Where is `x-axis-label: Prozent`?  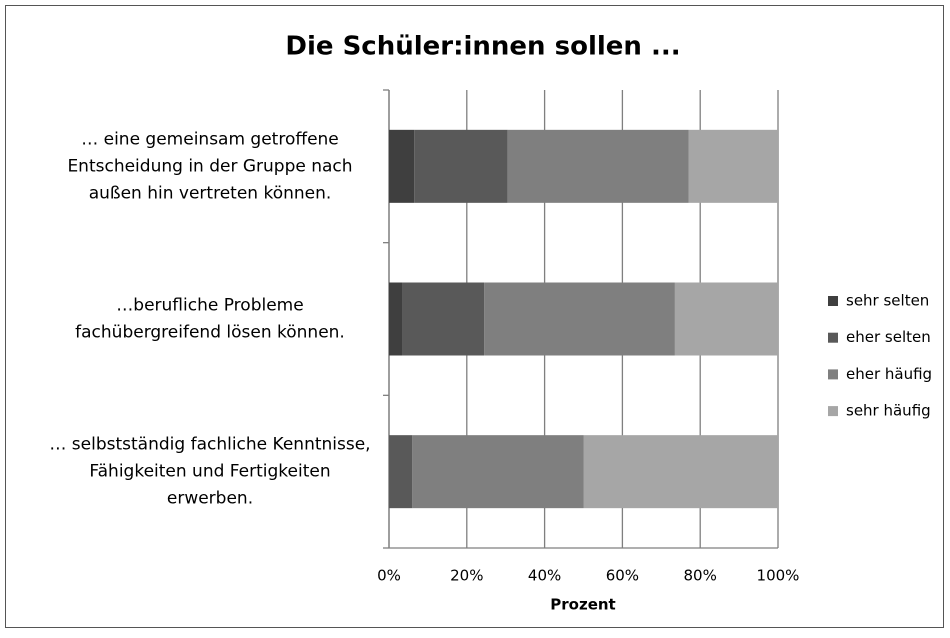
x-axis-label: Prozent is located at coordinates (582, 605).